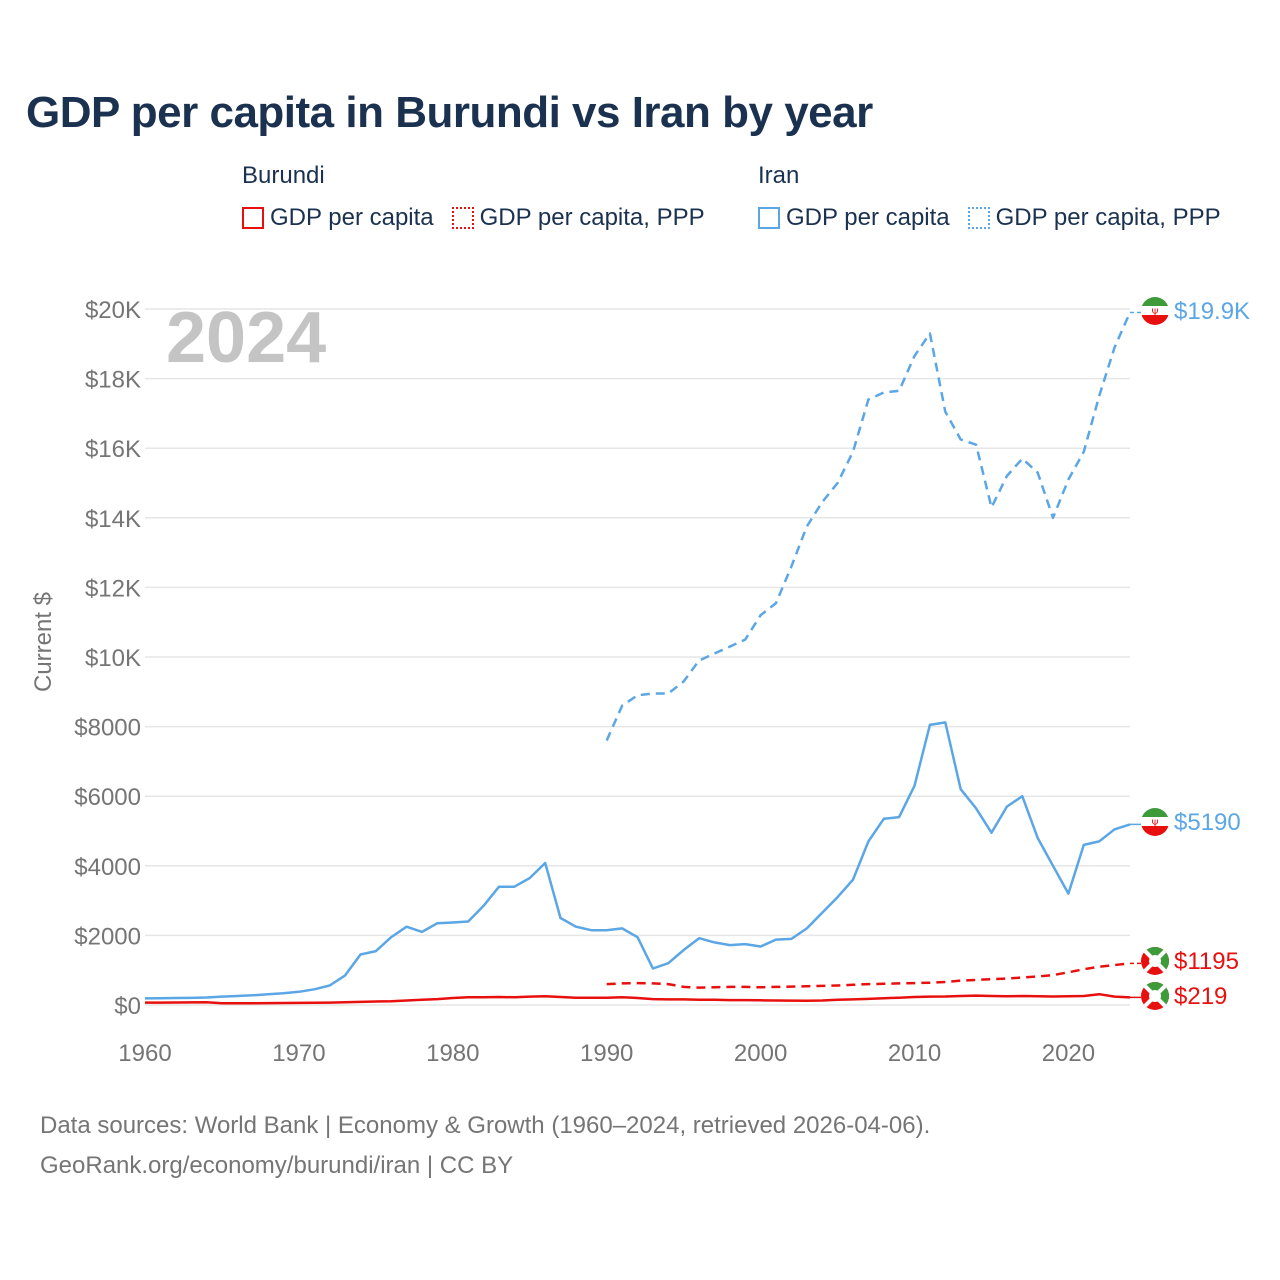 The height and width of the screenshot is (1280, 1280). I want to click on year-watermark: 2024, so click(246, 338).